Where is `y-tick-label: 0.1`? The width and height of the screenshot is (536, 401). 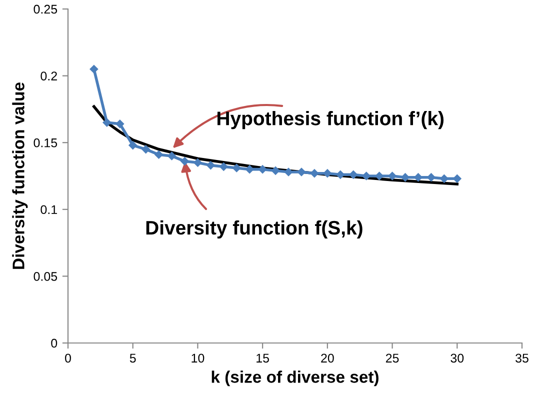 y-tick-label: 0.1 is located at coordinates (48, 209).